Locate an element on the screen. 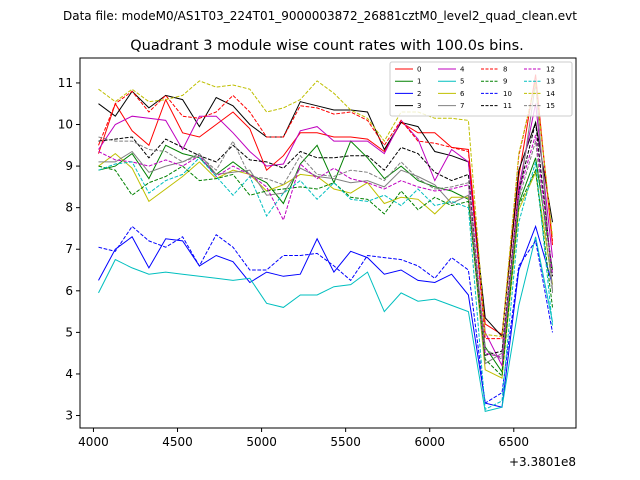 Image resolution: width=640 pixels, height=480 pixels. y-tick-label: 10 is located at coordinates (65, 125).